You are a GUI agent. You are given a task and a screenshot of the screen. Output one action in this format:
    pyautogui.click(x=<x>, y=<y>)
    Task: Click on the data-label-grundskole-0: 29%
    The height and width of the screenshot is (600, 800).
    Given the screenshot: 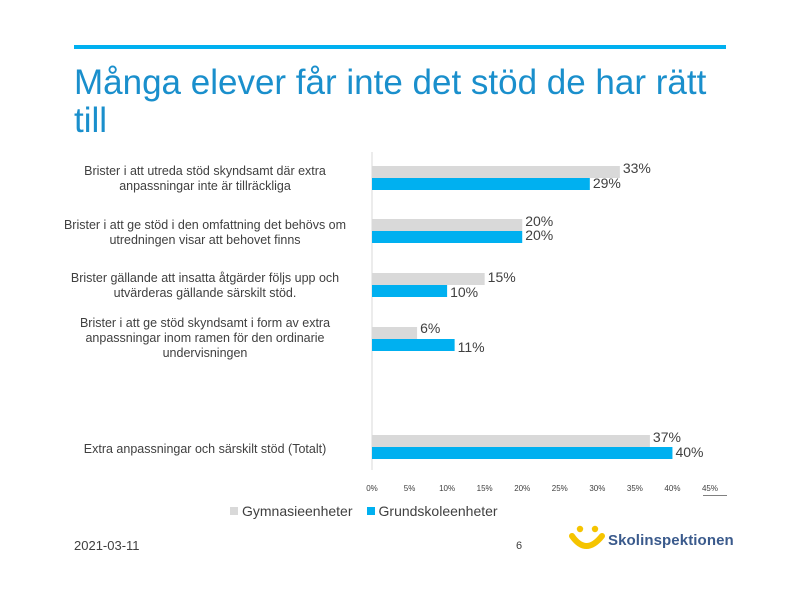 What is the action you would take?
    pyautogui.click(x=607, y=183)
    